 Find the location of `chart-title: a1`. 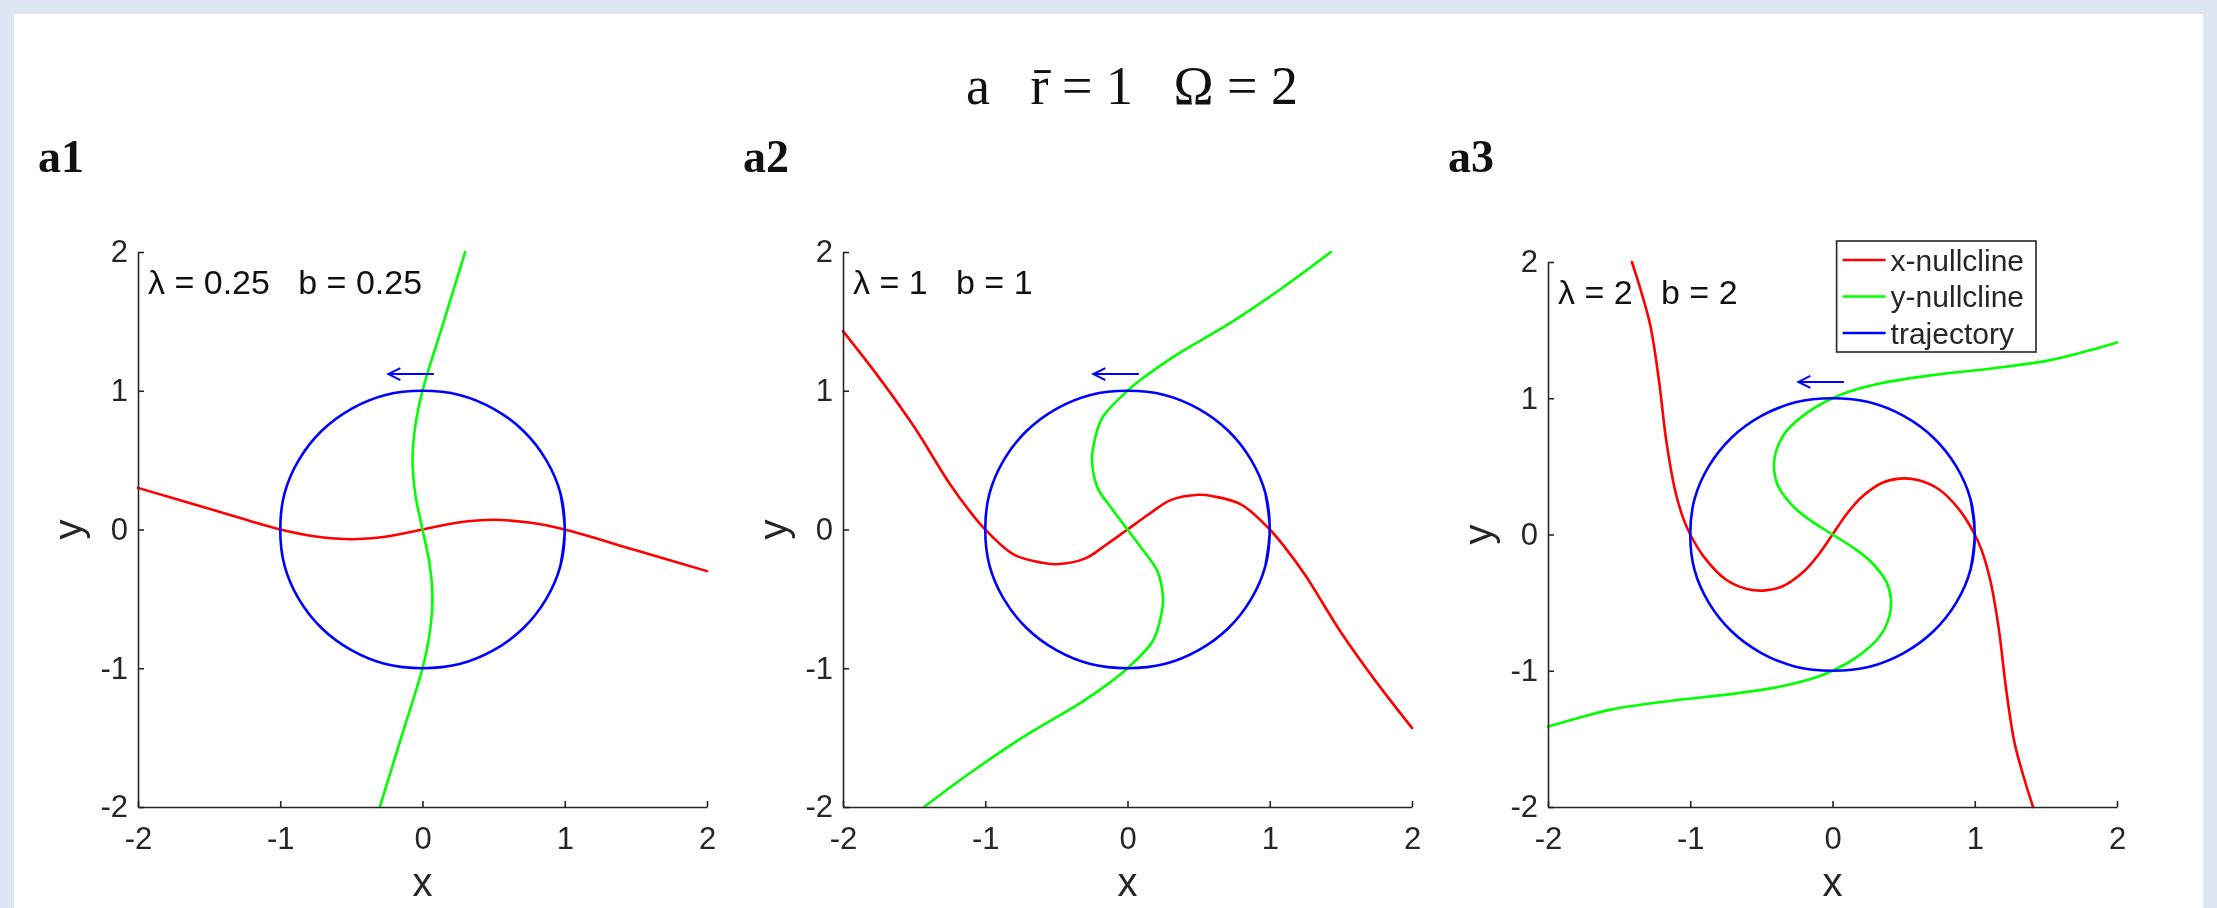

chart-title: a1 is located at coordinates (61, 156).